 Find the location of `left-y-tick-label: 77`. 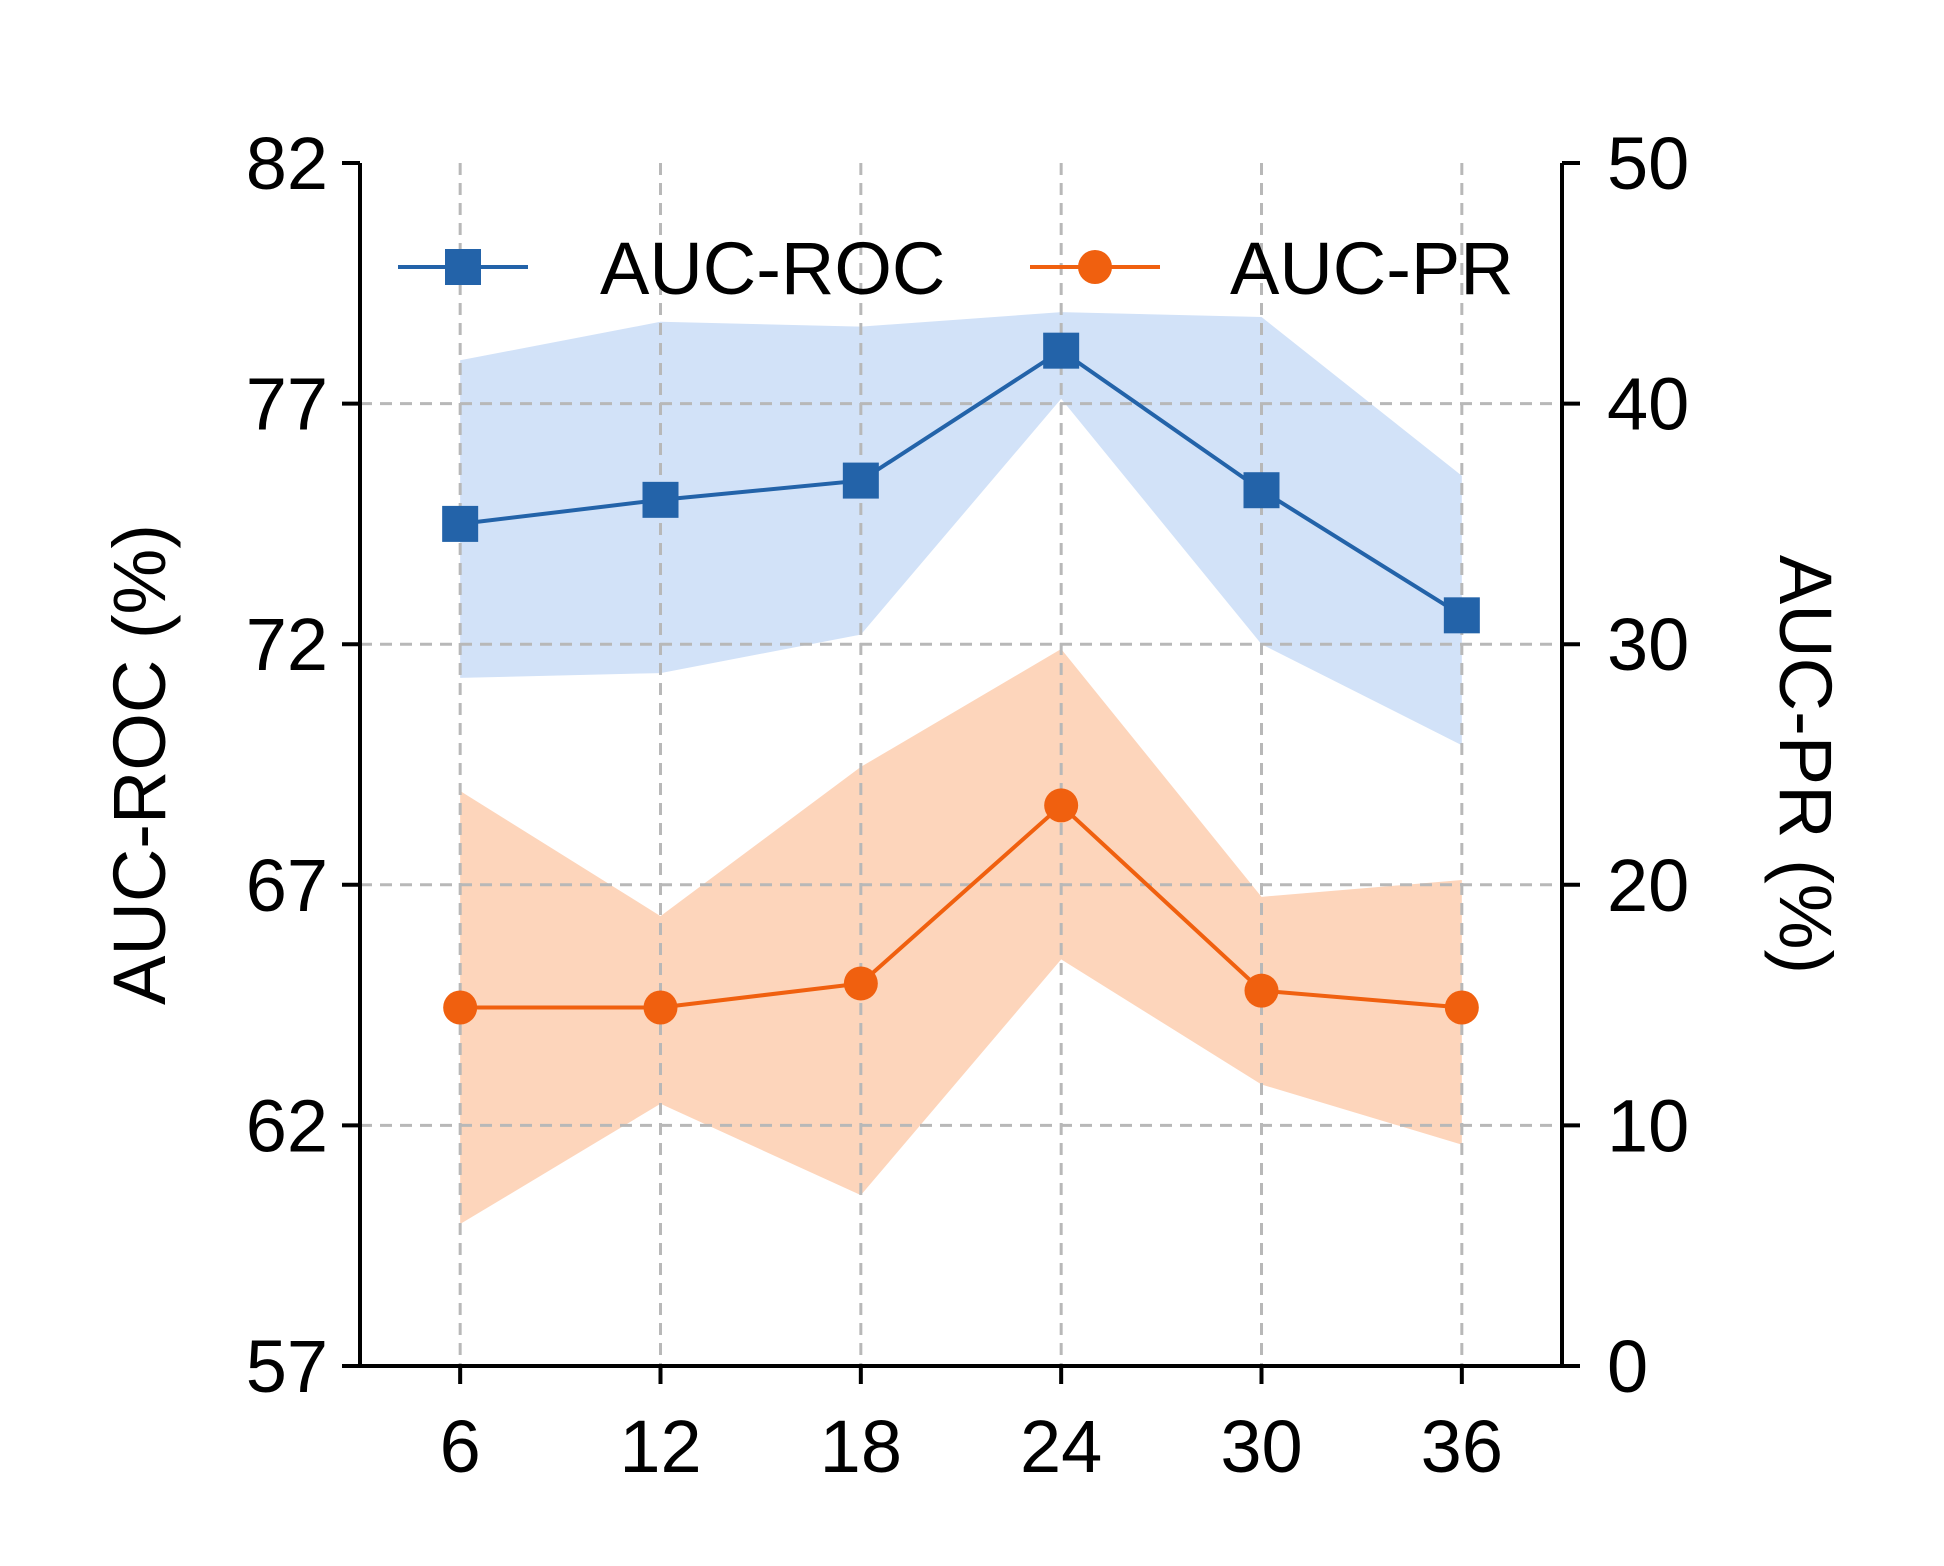

left-y-tick-label: 77 is located at coordinates (287, 404).